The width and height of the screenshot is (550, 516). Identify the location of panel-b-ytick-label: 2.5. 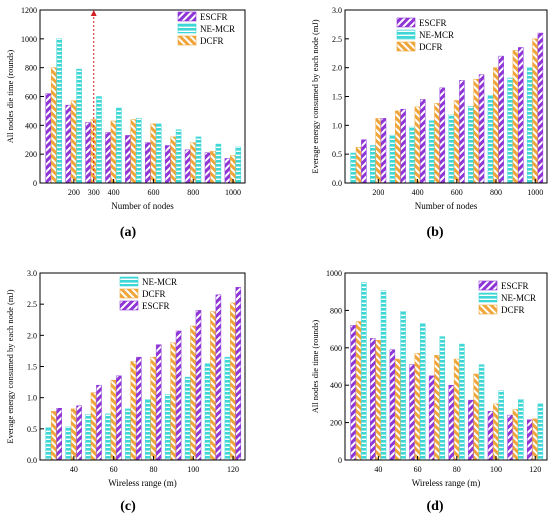
(337, 39).